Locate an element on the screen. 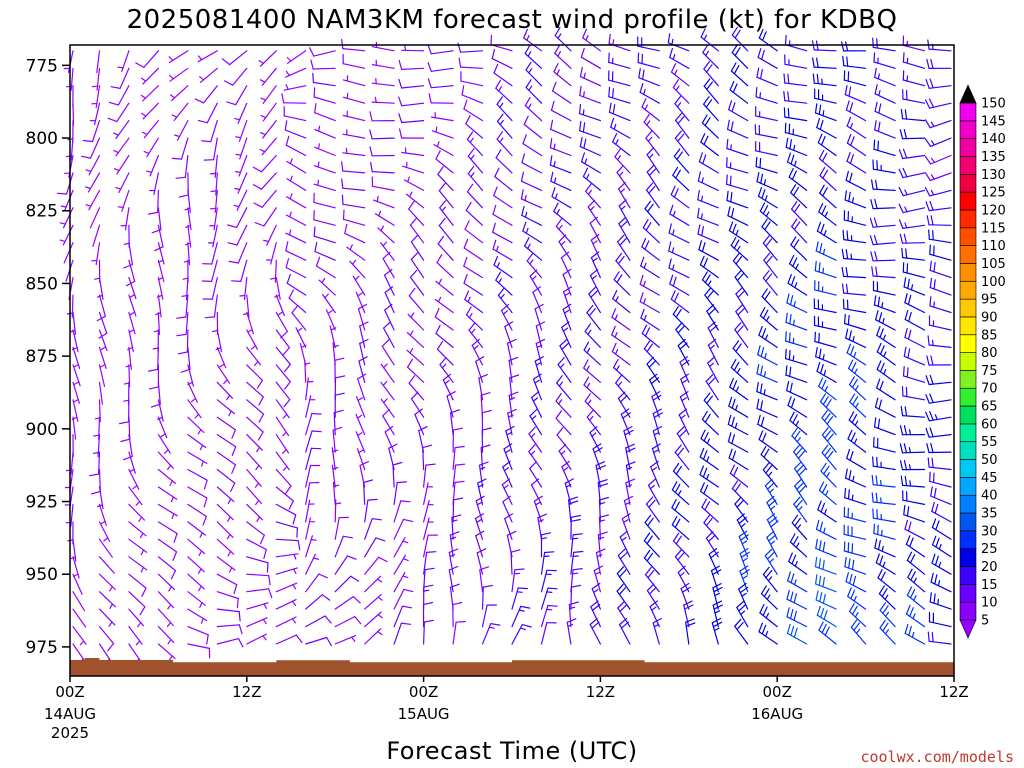 The height and width of the screenshot is (768, 1024). colorbar-label: 105 is located at coordinates (993, 264).